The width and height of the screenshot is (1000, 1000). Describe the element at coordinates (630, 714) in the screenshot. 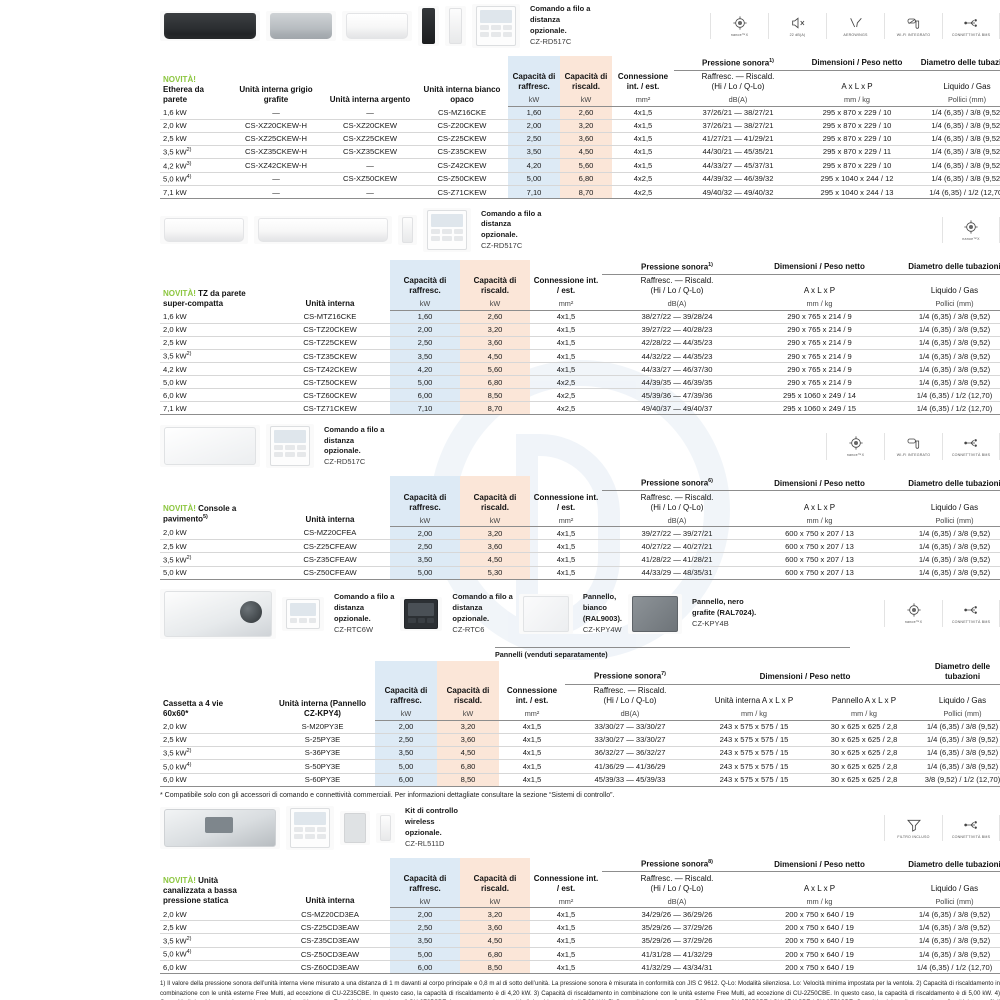

I see `cassetta-unit-sound: dB(A)` at that location.